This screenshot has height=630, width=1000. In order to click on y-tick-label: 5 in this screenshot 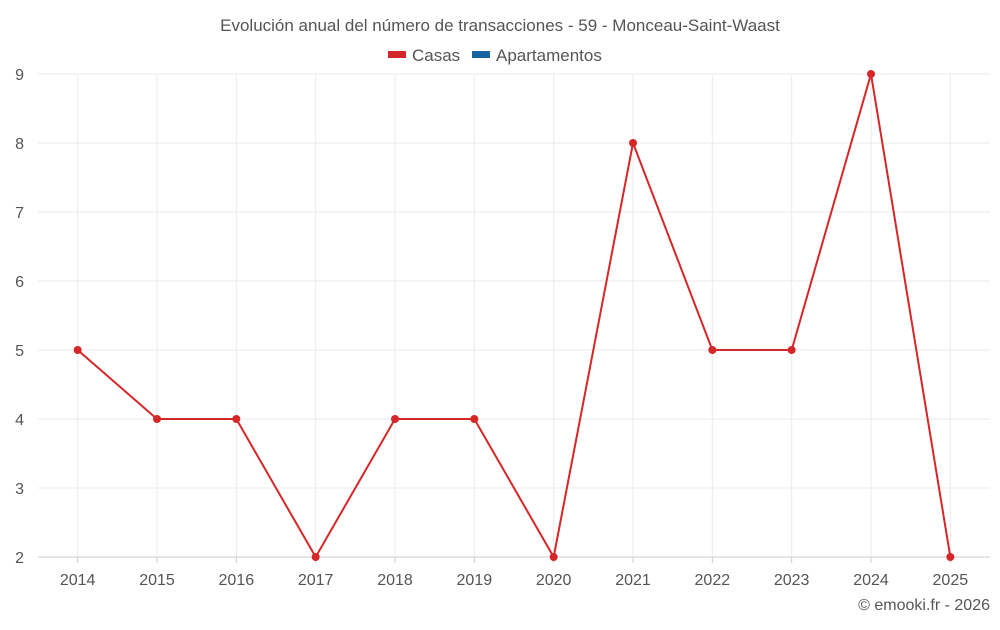, I will do `click(19, 351)`.